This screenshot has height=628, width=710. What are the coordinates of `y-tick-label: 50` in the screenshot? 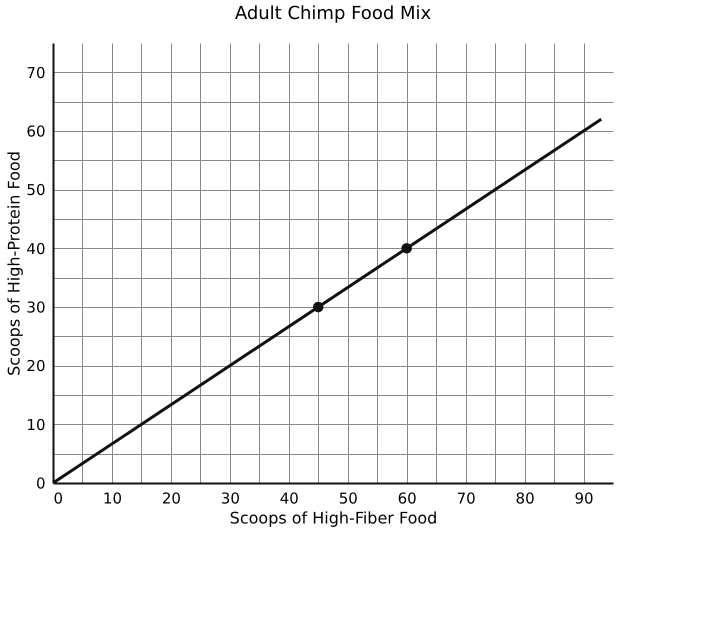 It's located at (36, 190).